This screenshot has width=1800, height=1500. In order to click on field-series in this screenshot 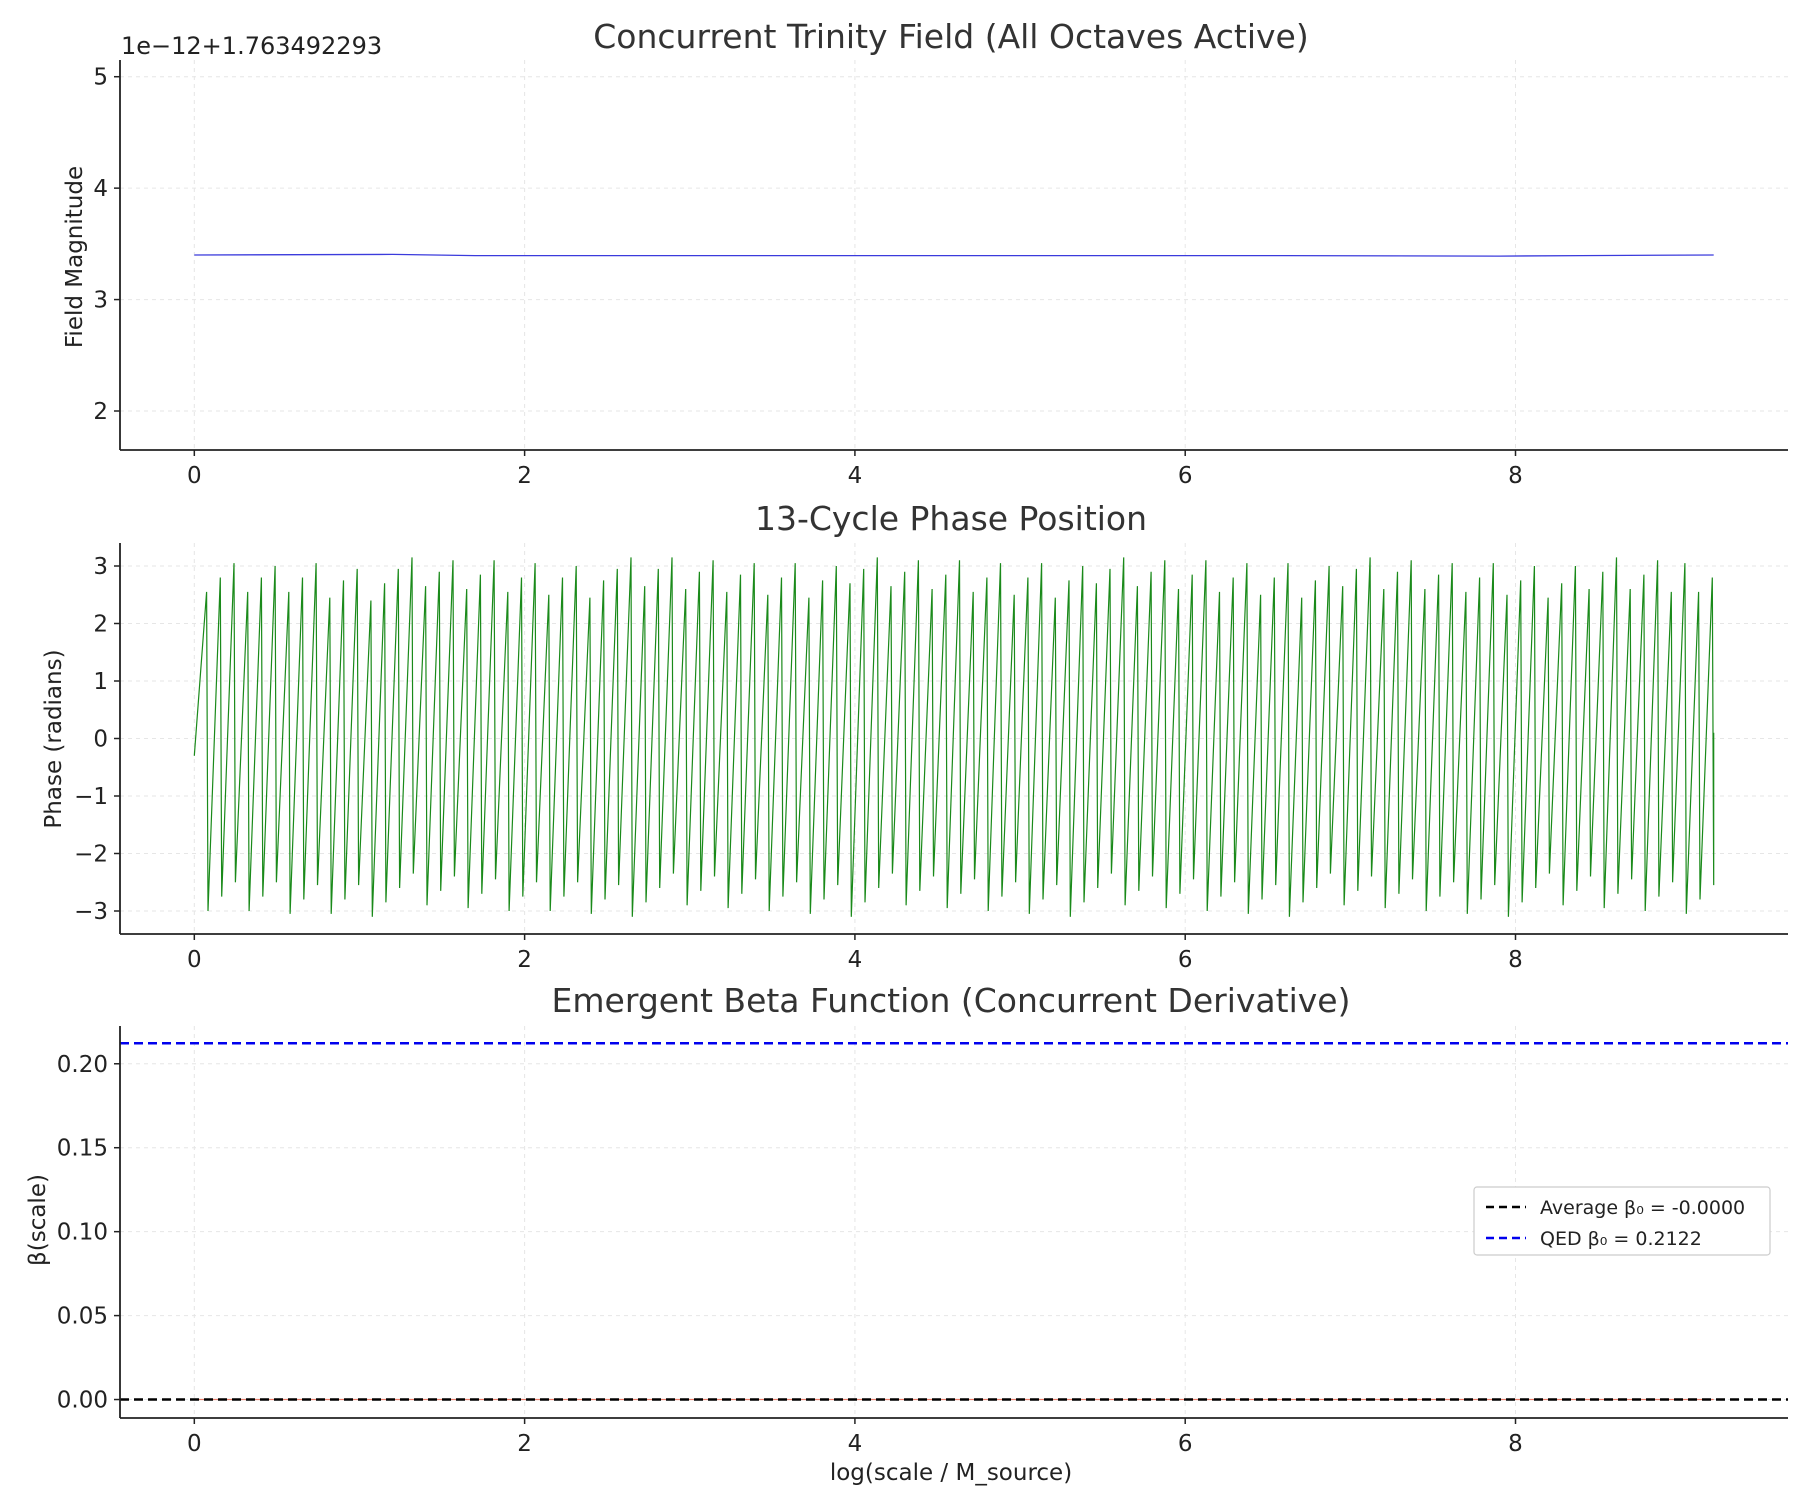, I will do `click(954, 255)`.